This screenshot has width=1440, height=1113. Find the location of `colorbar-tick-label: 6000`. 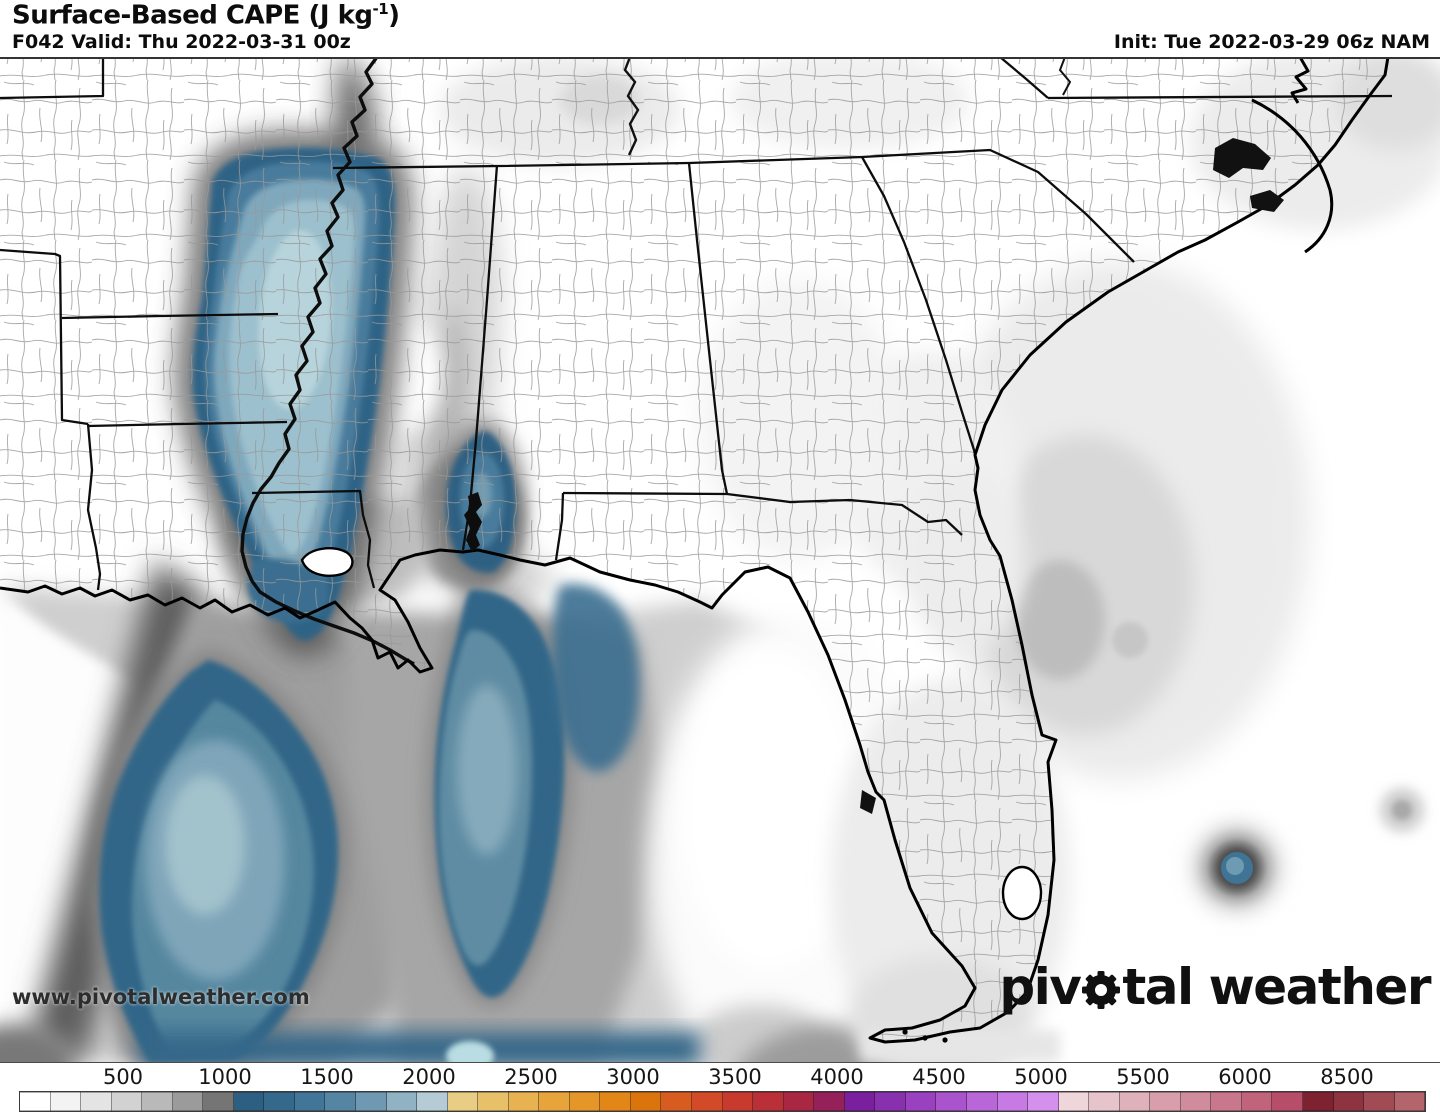

colorbar-tick-label: 6000 is located at coordinates (1245, 1077).